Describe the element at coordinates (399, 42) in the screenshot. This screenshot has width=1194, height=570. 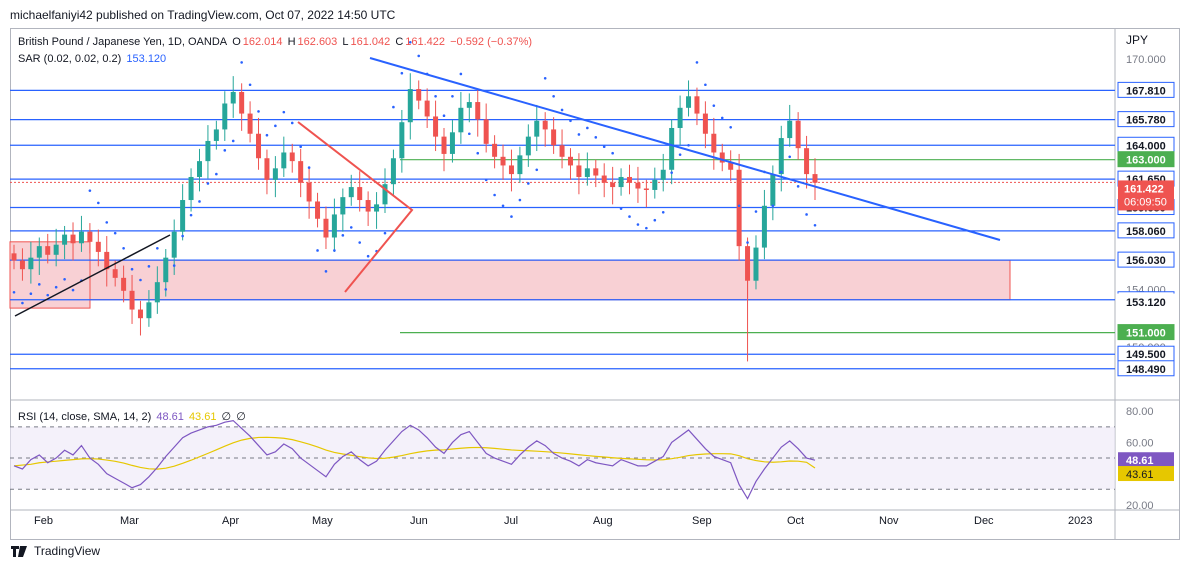
I see `close-label: C` at that location.